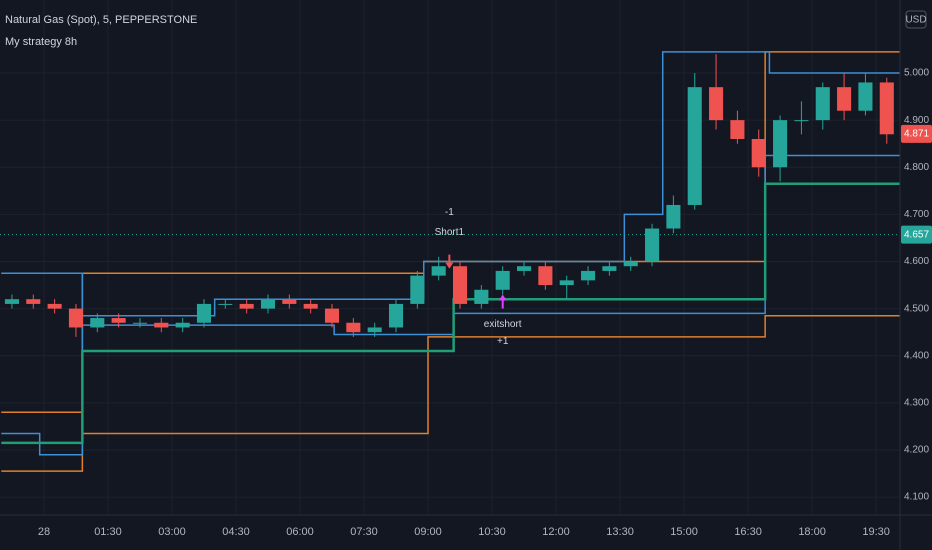 The image size is (932, 550). Describe the element at coordinates (300, 532) in the screenshot. I see `x-tick-label: 06:00` at that location.